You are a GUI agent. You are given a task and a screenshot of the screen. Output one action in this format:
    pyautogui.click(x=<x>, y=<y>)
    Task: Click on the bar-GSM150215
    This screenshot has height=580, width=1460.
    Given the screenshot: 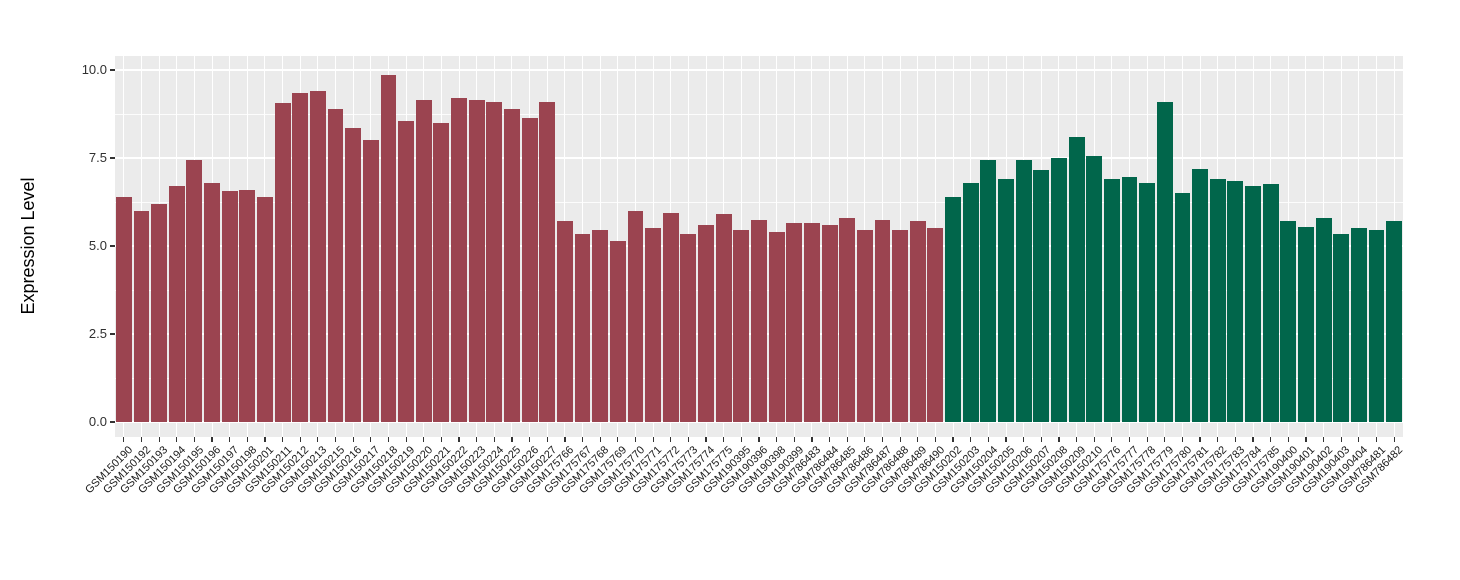 What is the action you would take?
    pyautogui.click(x=335, y=265)
    